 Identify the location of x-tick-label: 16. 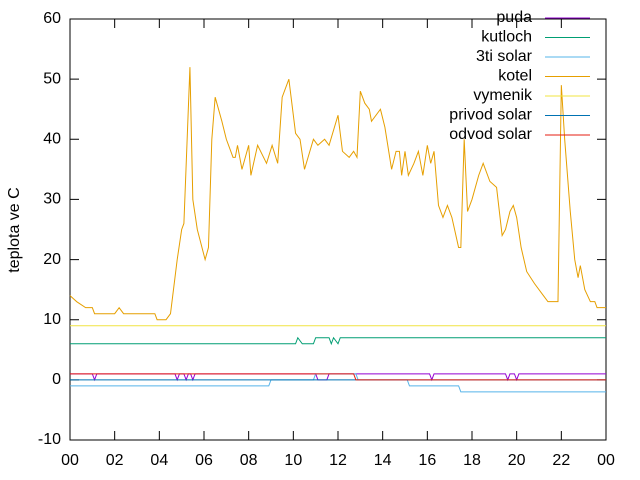
(427, 460).